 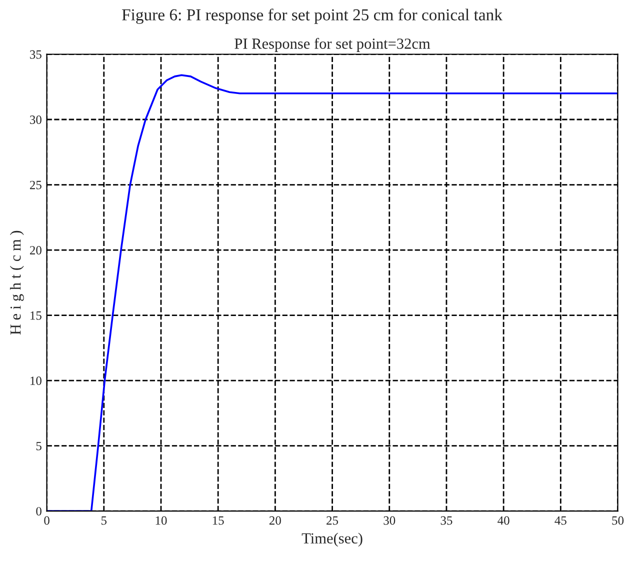 What do you see at coordinates (618, 520) in the screenshot?
I see `x-tick-label: 50` at bounding box center [618, 520].